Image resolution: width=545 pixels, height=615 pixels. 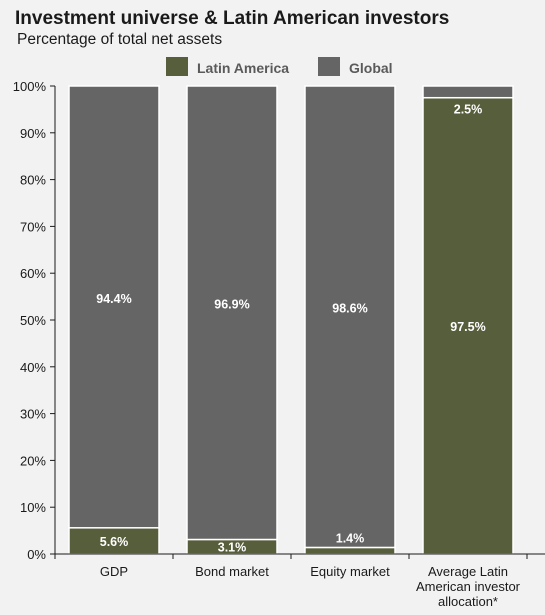 I want to click on data-label-latin-america-3: 97.5%, so click(x=467, y=327).